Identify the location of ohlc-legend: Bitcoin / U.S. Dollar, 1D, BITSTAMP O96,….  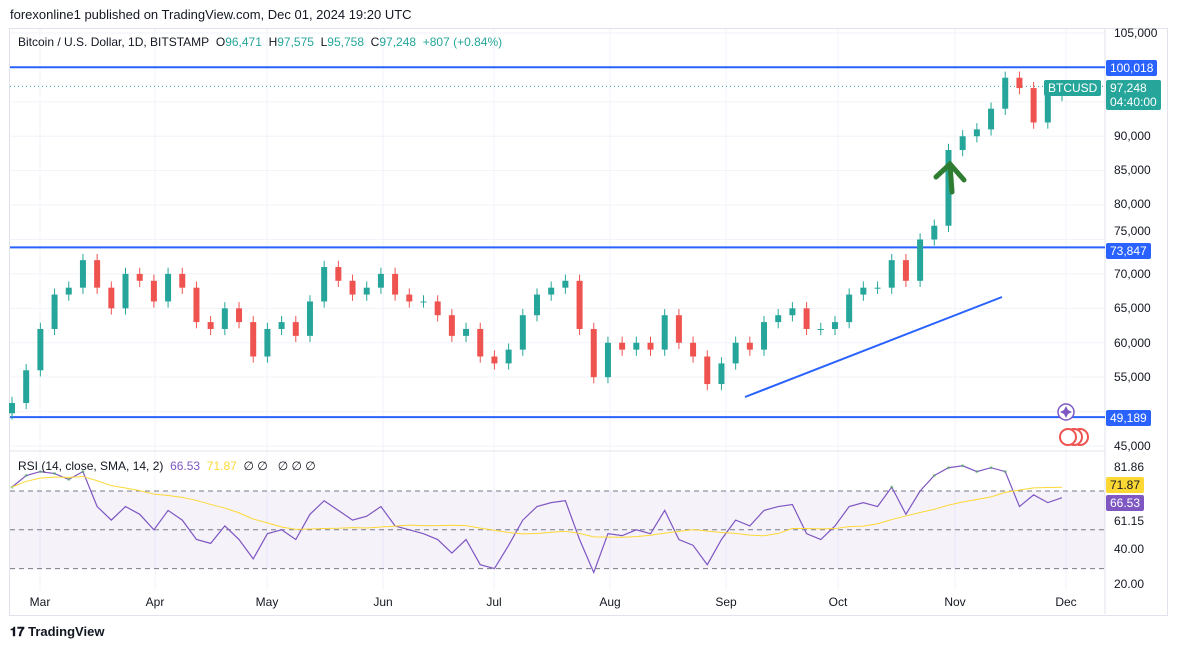
(260, 42).